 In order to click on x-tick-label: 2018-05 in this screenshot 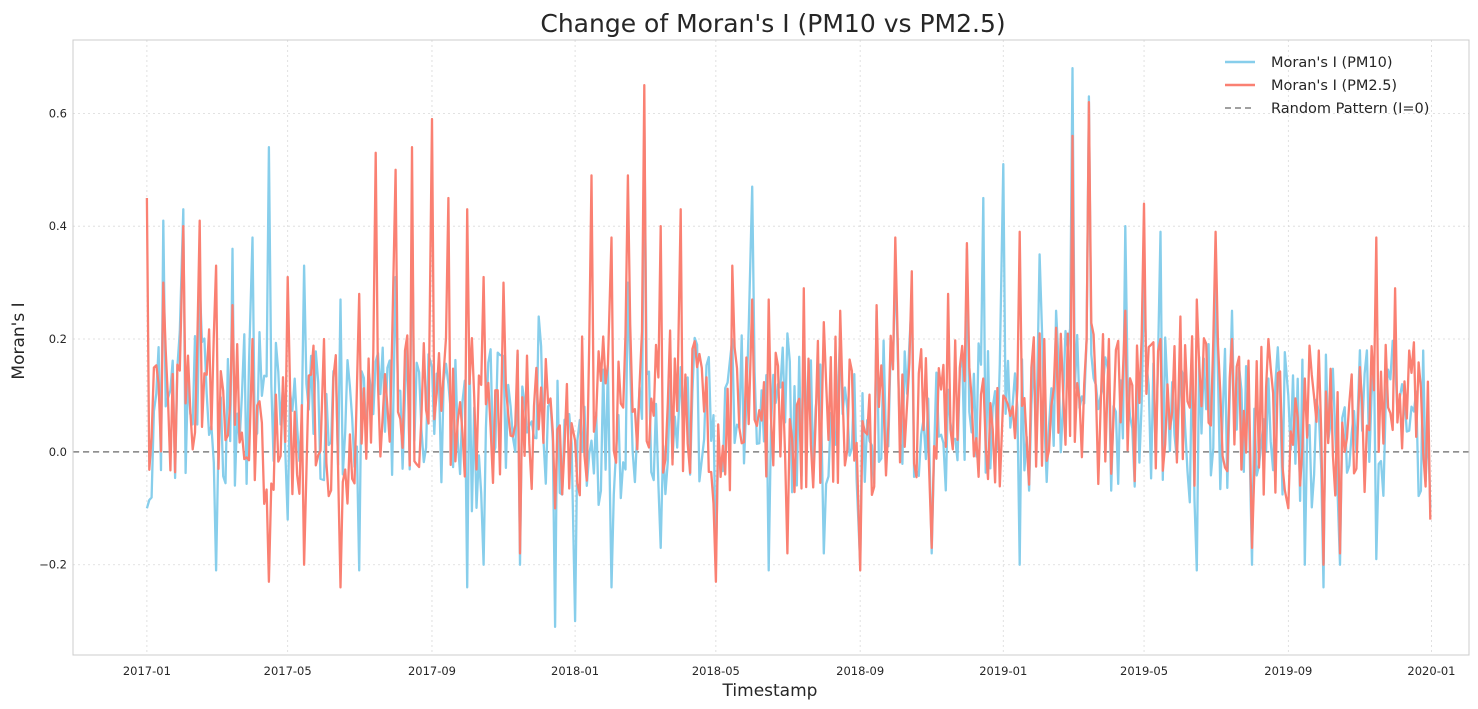, I will do `click(716, 671)`.